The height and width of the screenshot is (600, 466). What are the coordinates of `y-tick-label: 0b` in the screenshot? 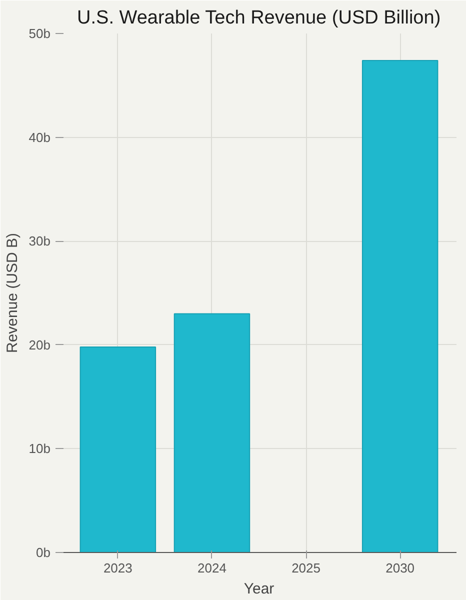 It's located at (43, 552).